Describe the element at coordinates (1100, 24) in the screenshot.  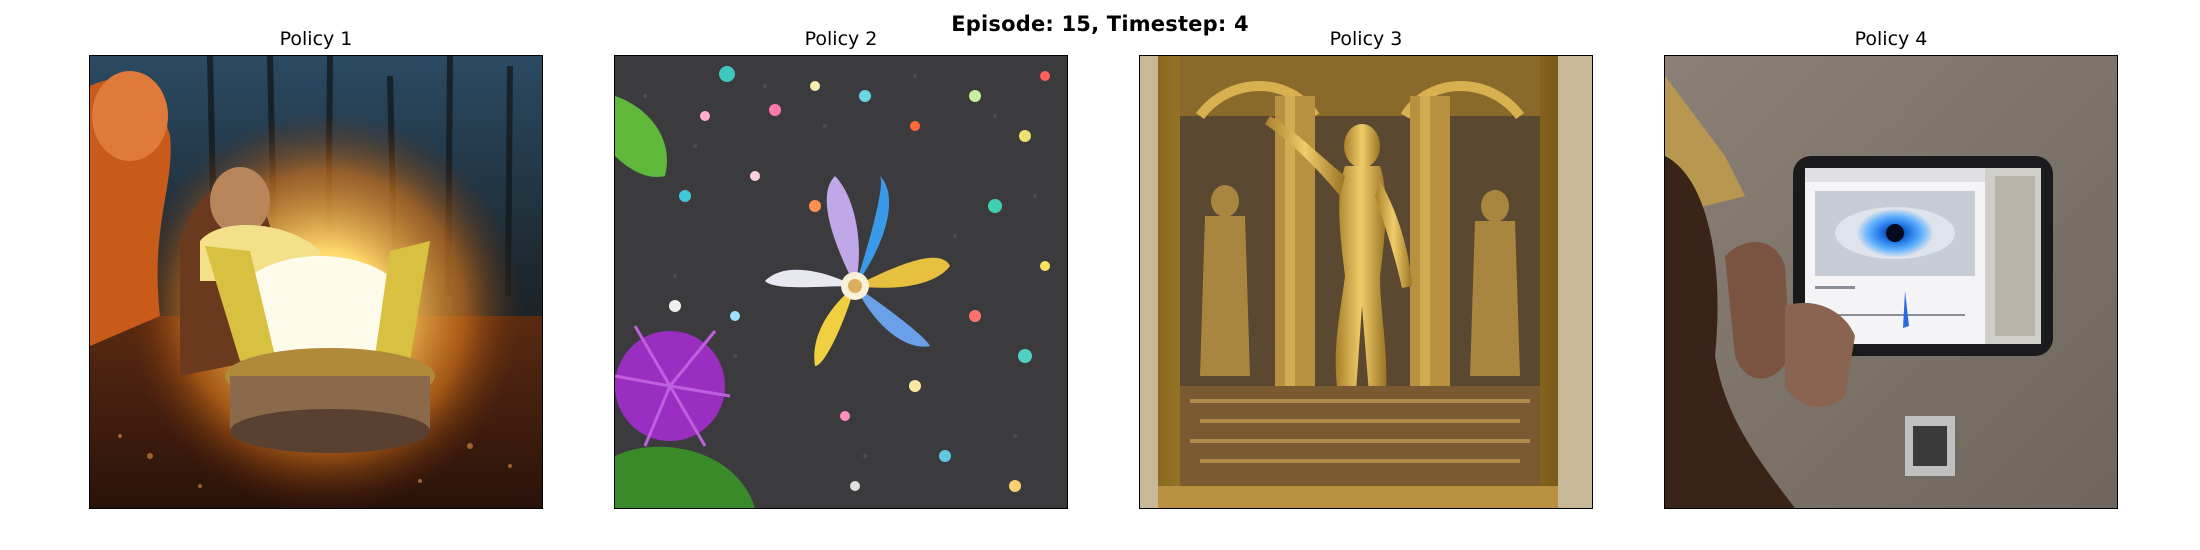
I see `figure-title: Episode: 15, Timestep: 4` at that location.